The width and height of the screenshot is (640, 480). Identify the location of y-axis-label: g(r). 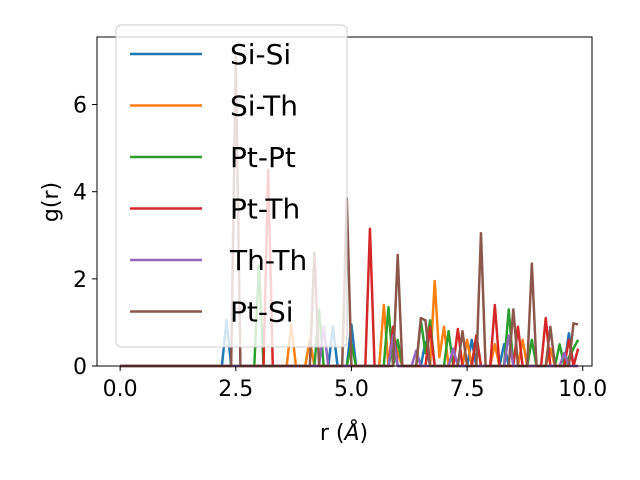
(51, 202).